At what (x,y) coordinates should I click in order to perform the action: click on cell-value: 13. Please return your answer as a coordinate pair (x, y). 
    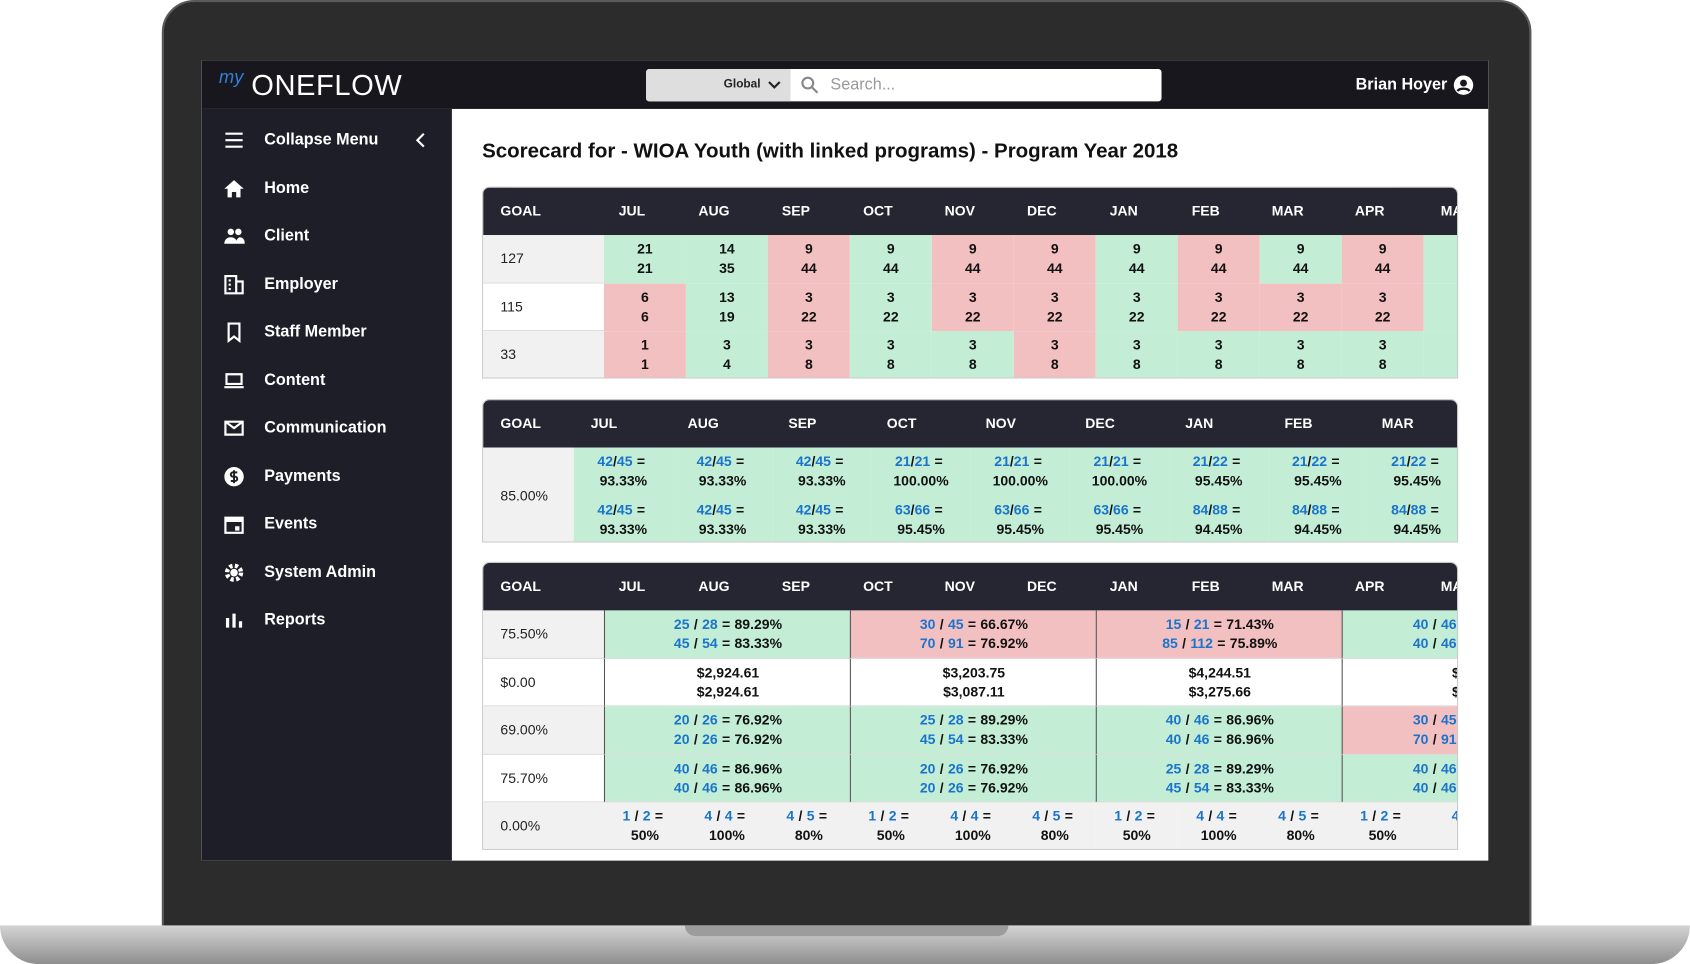
    Looking at the image, I should click on (727, 296).